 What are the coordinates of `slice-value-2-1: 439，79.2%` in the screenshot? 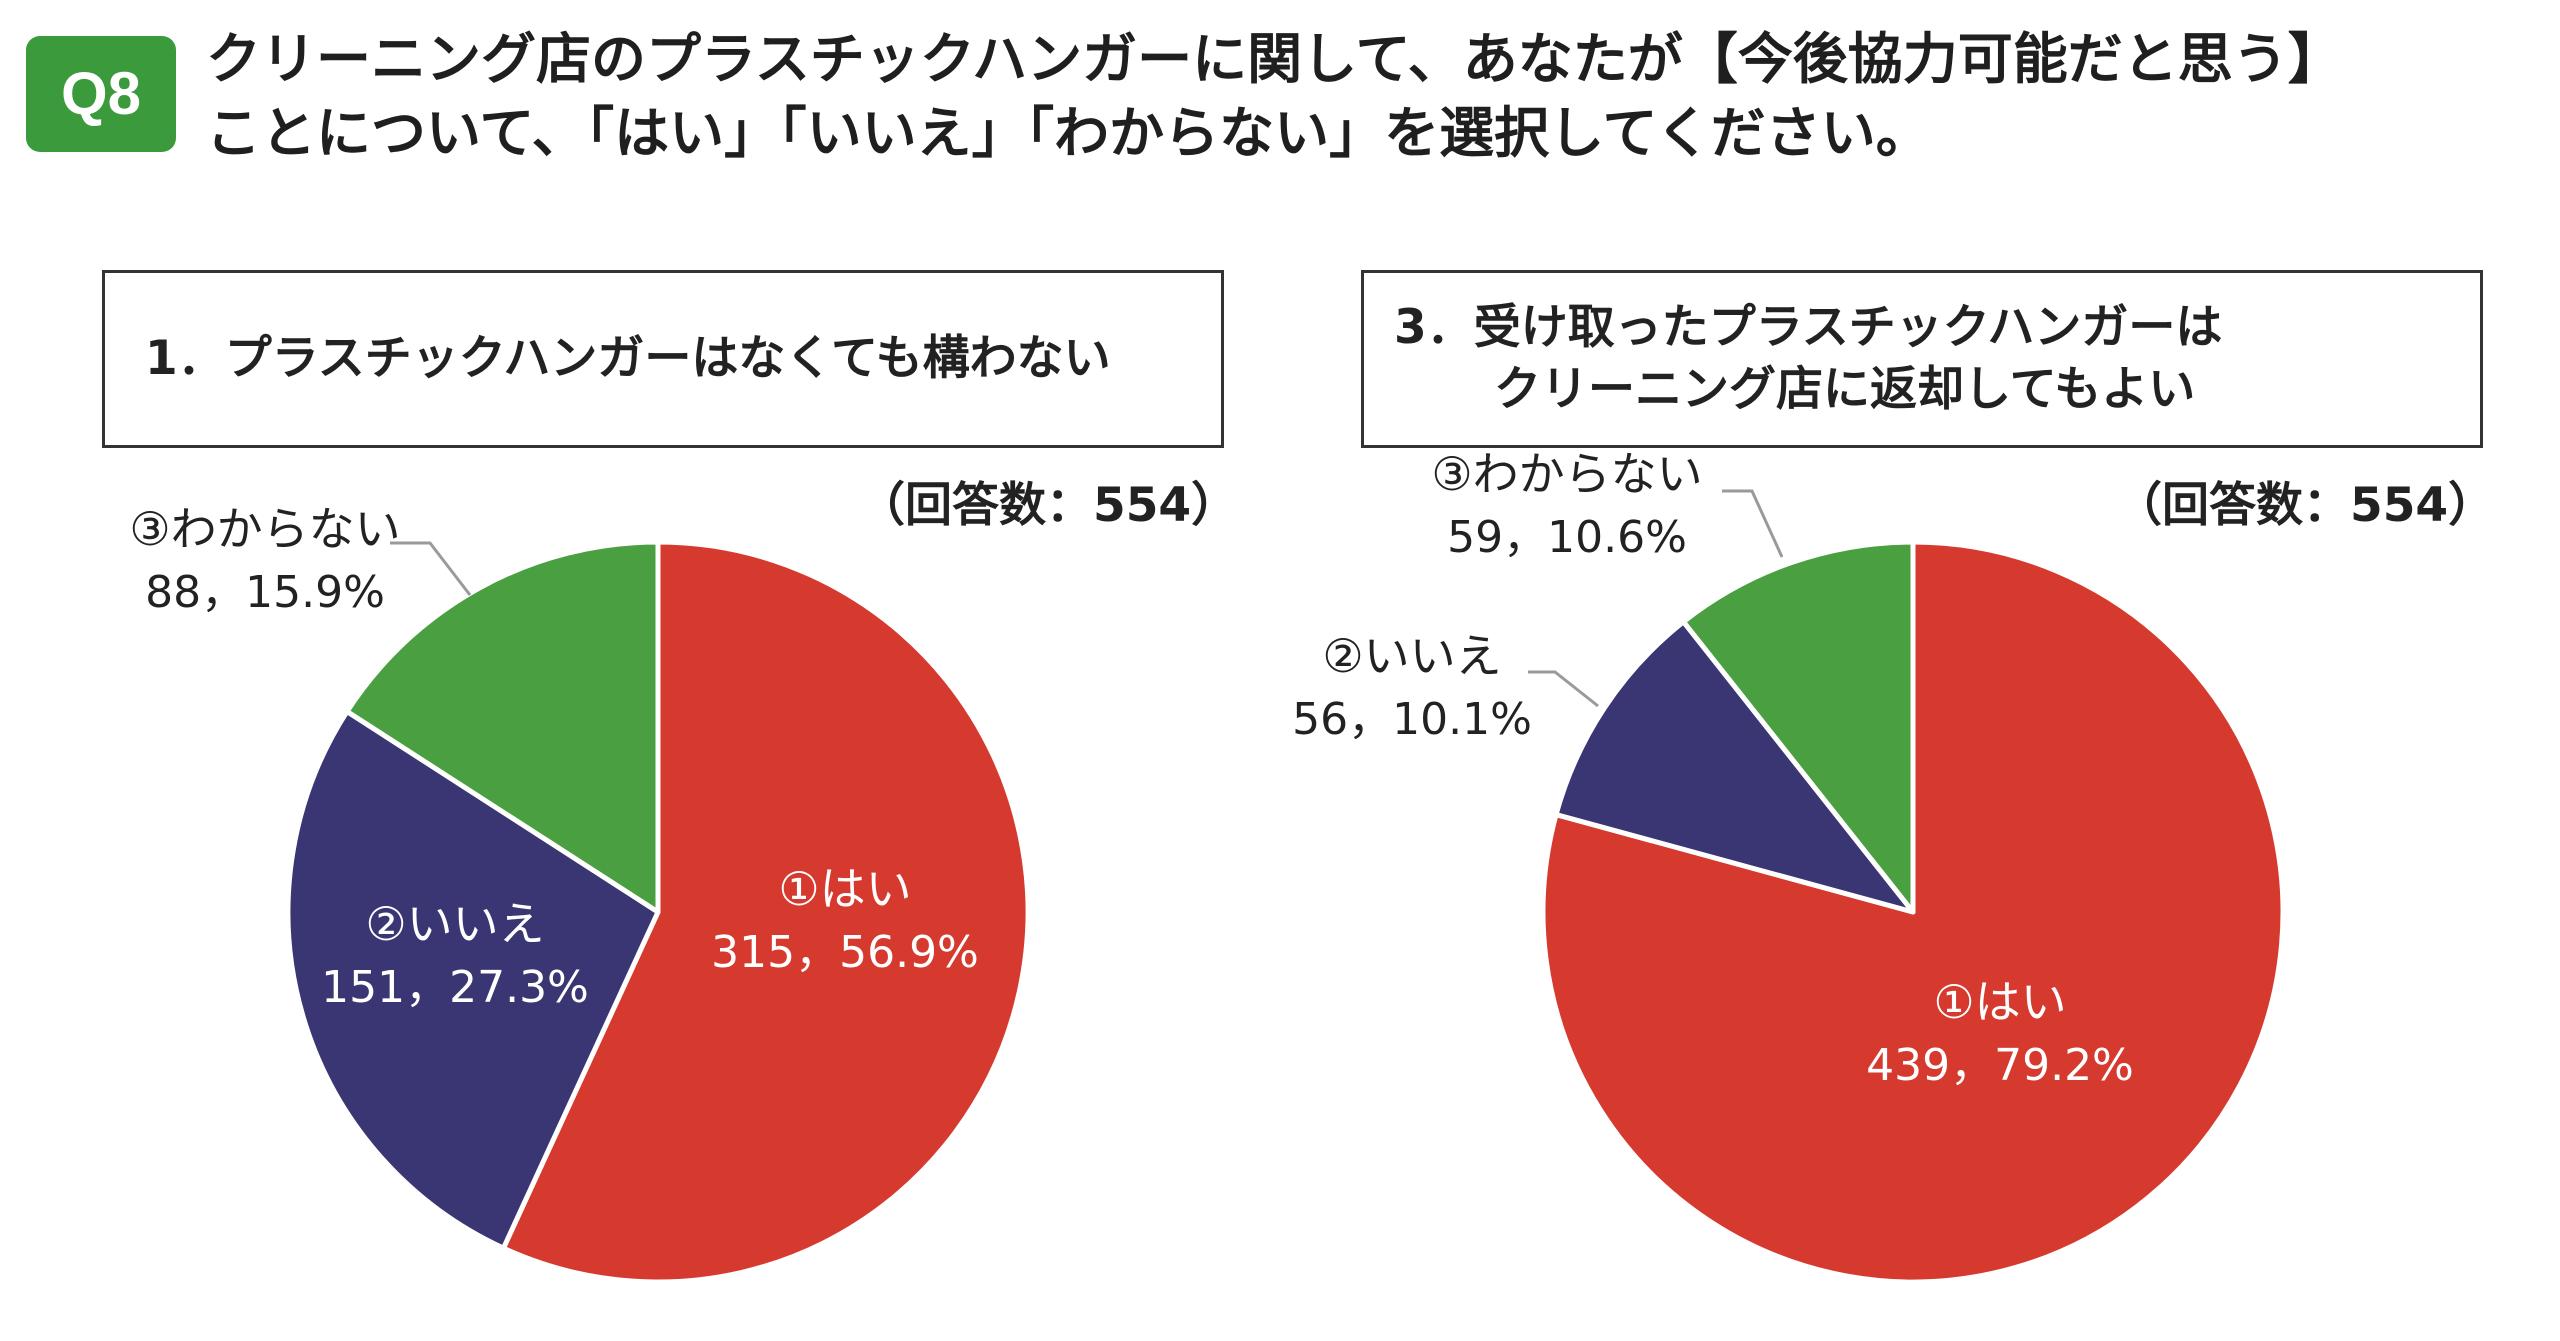 It's located at (2000, 1065).